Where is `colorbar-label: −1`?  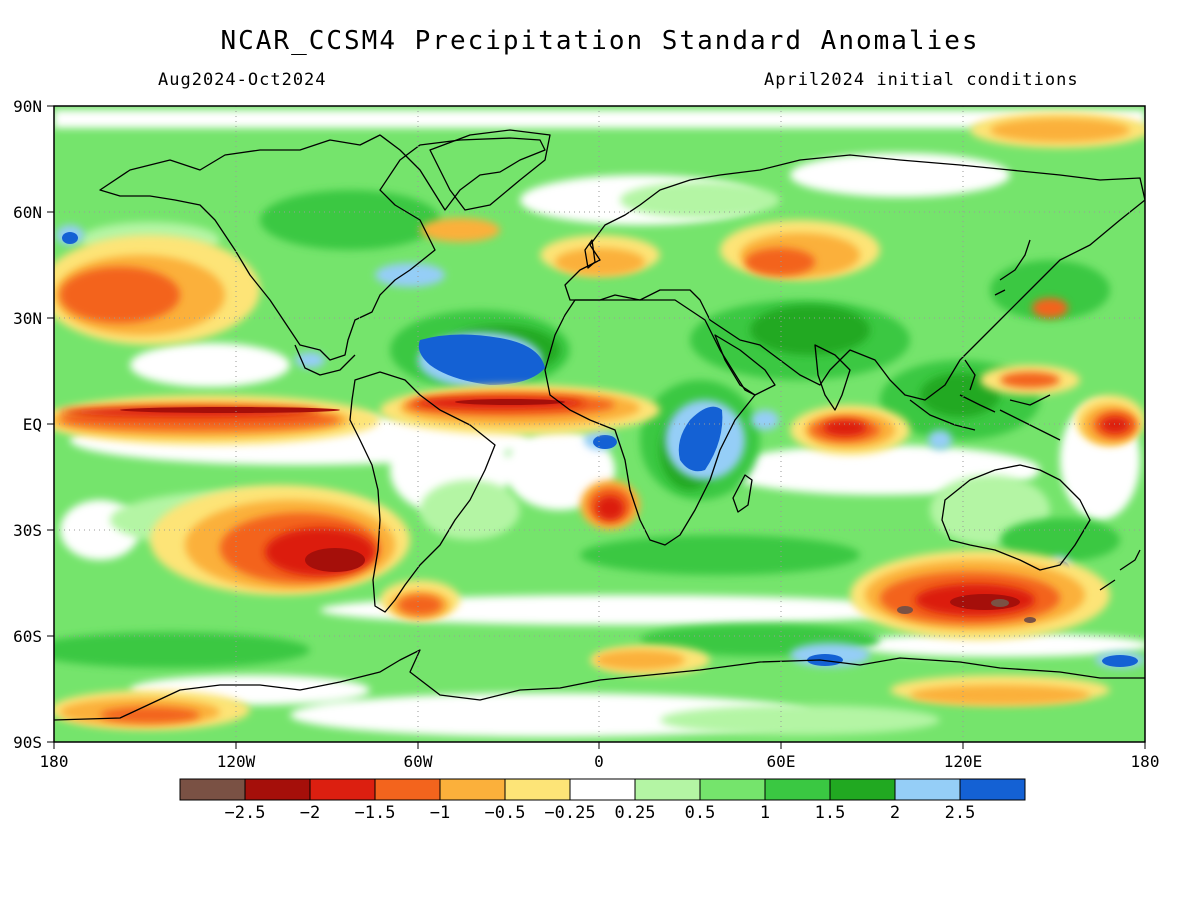 colorbar-label: −1 is located at coordinates (440, 813).